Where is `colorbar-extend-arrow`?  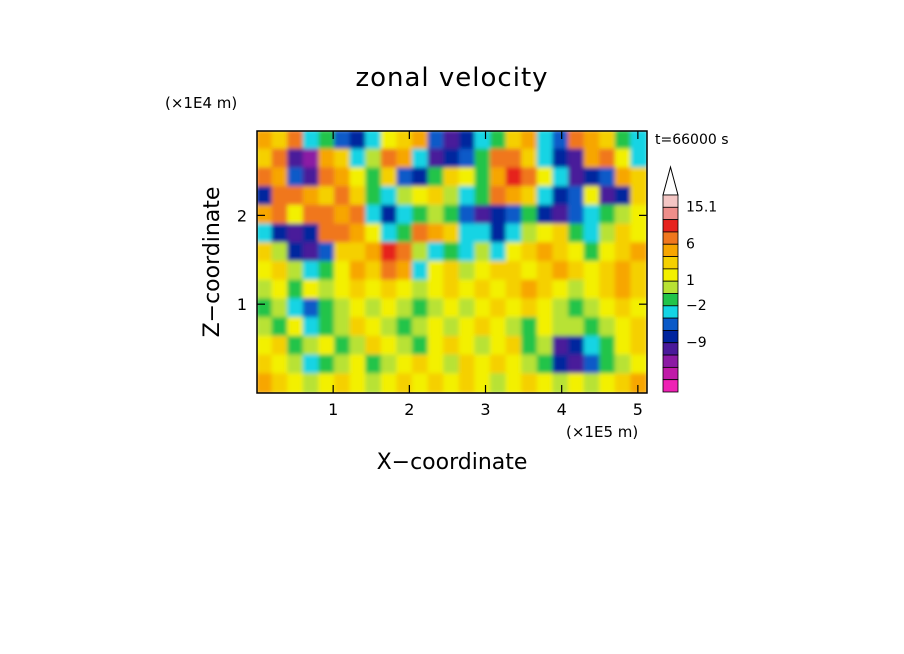 colorbar-extend-arrow is located at coordinates (670, 180).